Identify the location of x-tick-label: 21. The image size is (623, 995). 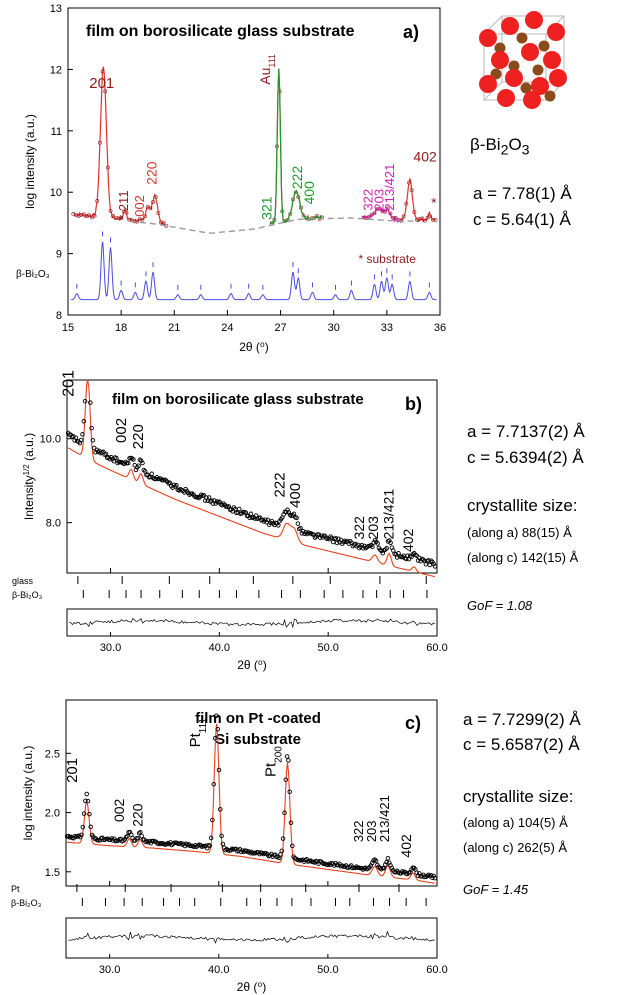
(174, 328).